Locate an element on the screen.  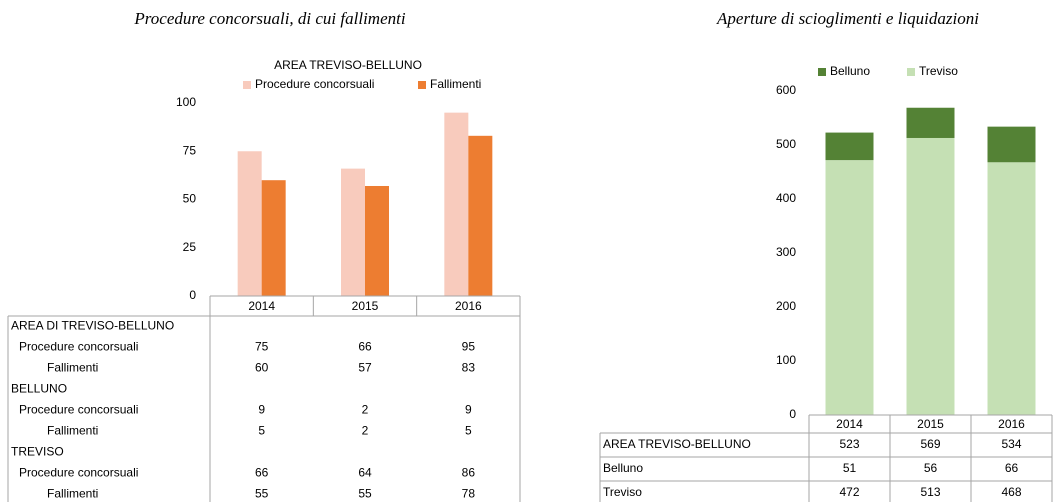
chart-subtitle: AREA TREVISO-BELLUNO is located at coordinates (348, 65).